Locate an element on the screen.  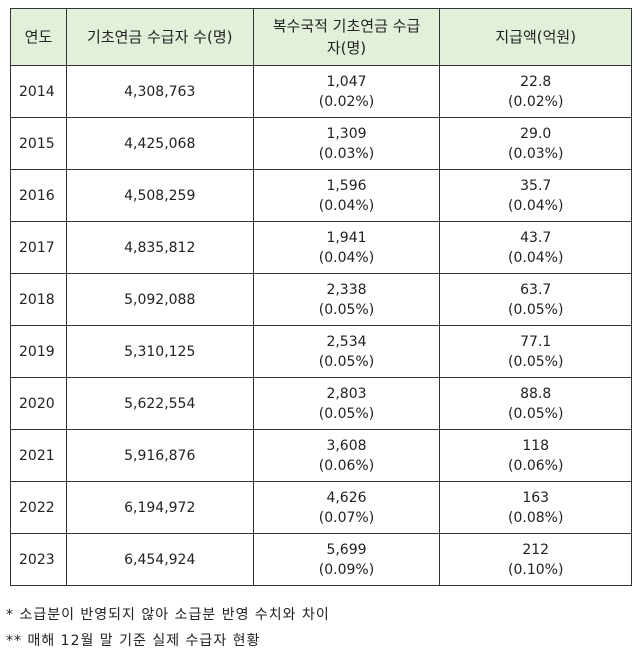
multi-nationality-cell: 2,803 (0.05%) is located at coordinates (346, 403).